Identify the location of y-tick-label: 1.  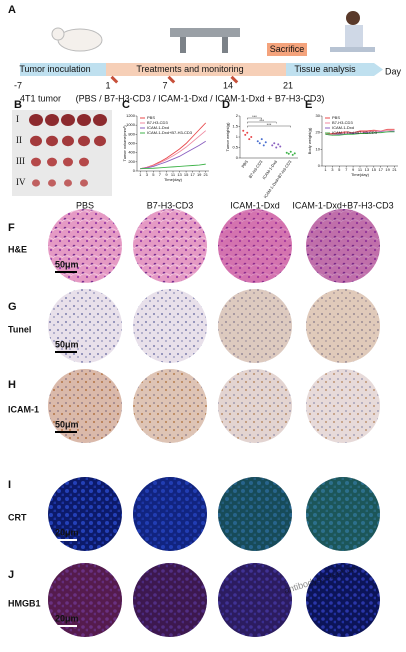
(237, 136).